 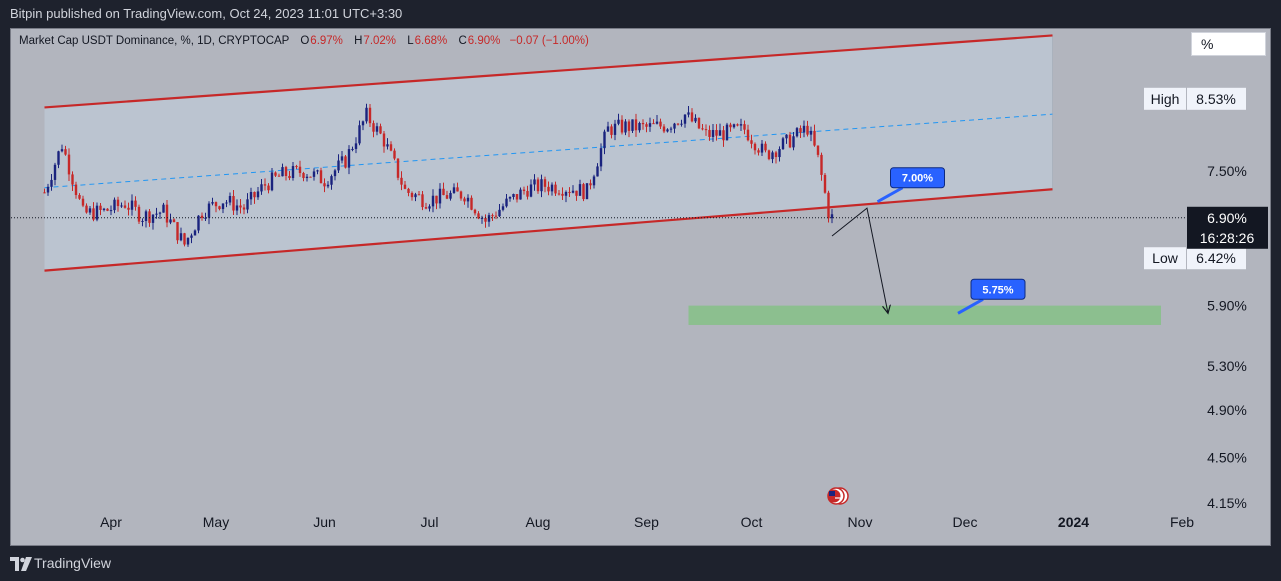 I want to click on close-label: C, so click(x=462, y=41).